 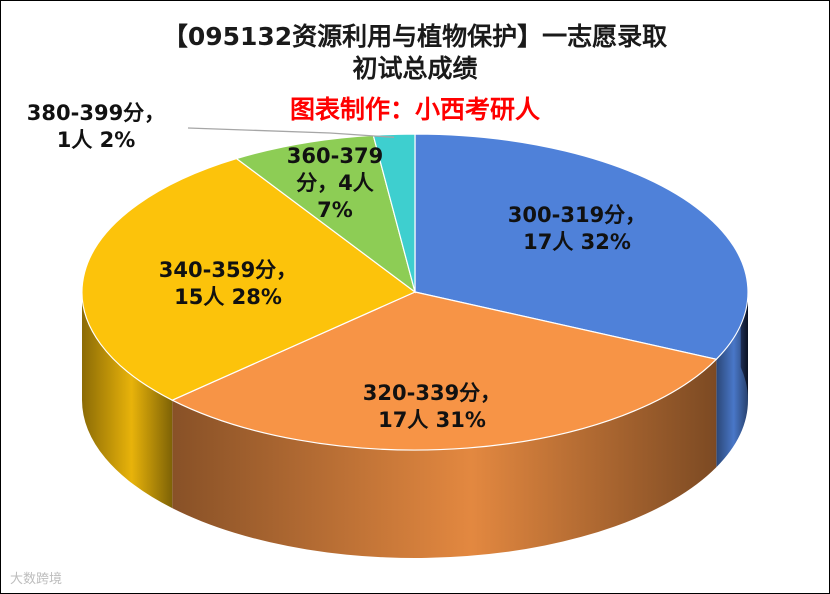 I want to click on chart-title-line2: 初试总成绩, so click(x=415, y=68).